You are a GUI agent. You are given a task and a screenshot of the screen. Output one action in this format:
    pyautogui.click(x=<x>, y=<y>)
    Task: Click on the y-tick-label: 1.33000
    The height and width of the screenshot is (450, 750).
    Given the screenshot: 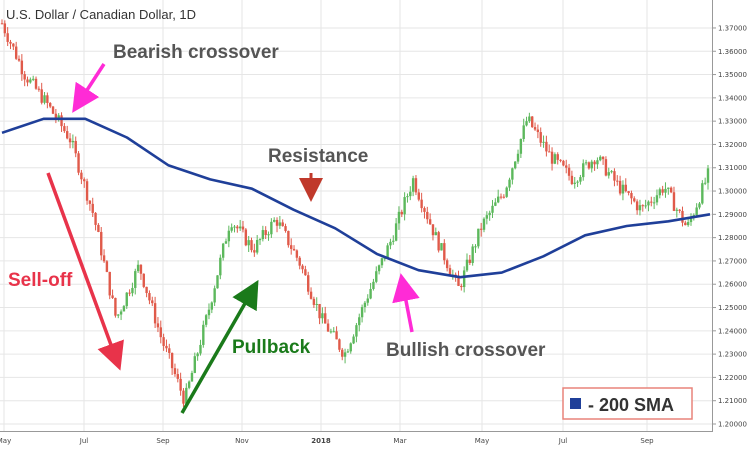 What is the action you would take?
    pyautogui.click(x=732, y=122)
    